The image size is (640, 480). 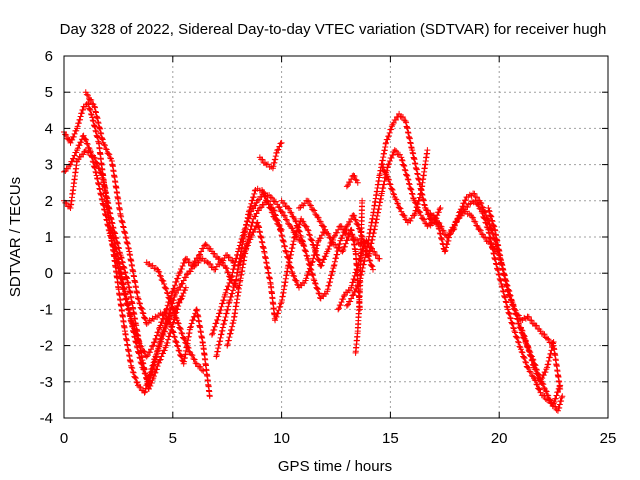 I want to click on series-track-r, so click(x=404, y=203).